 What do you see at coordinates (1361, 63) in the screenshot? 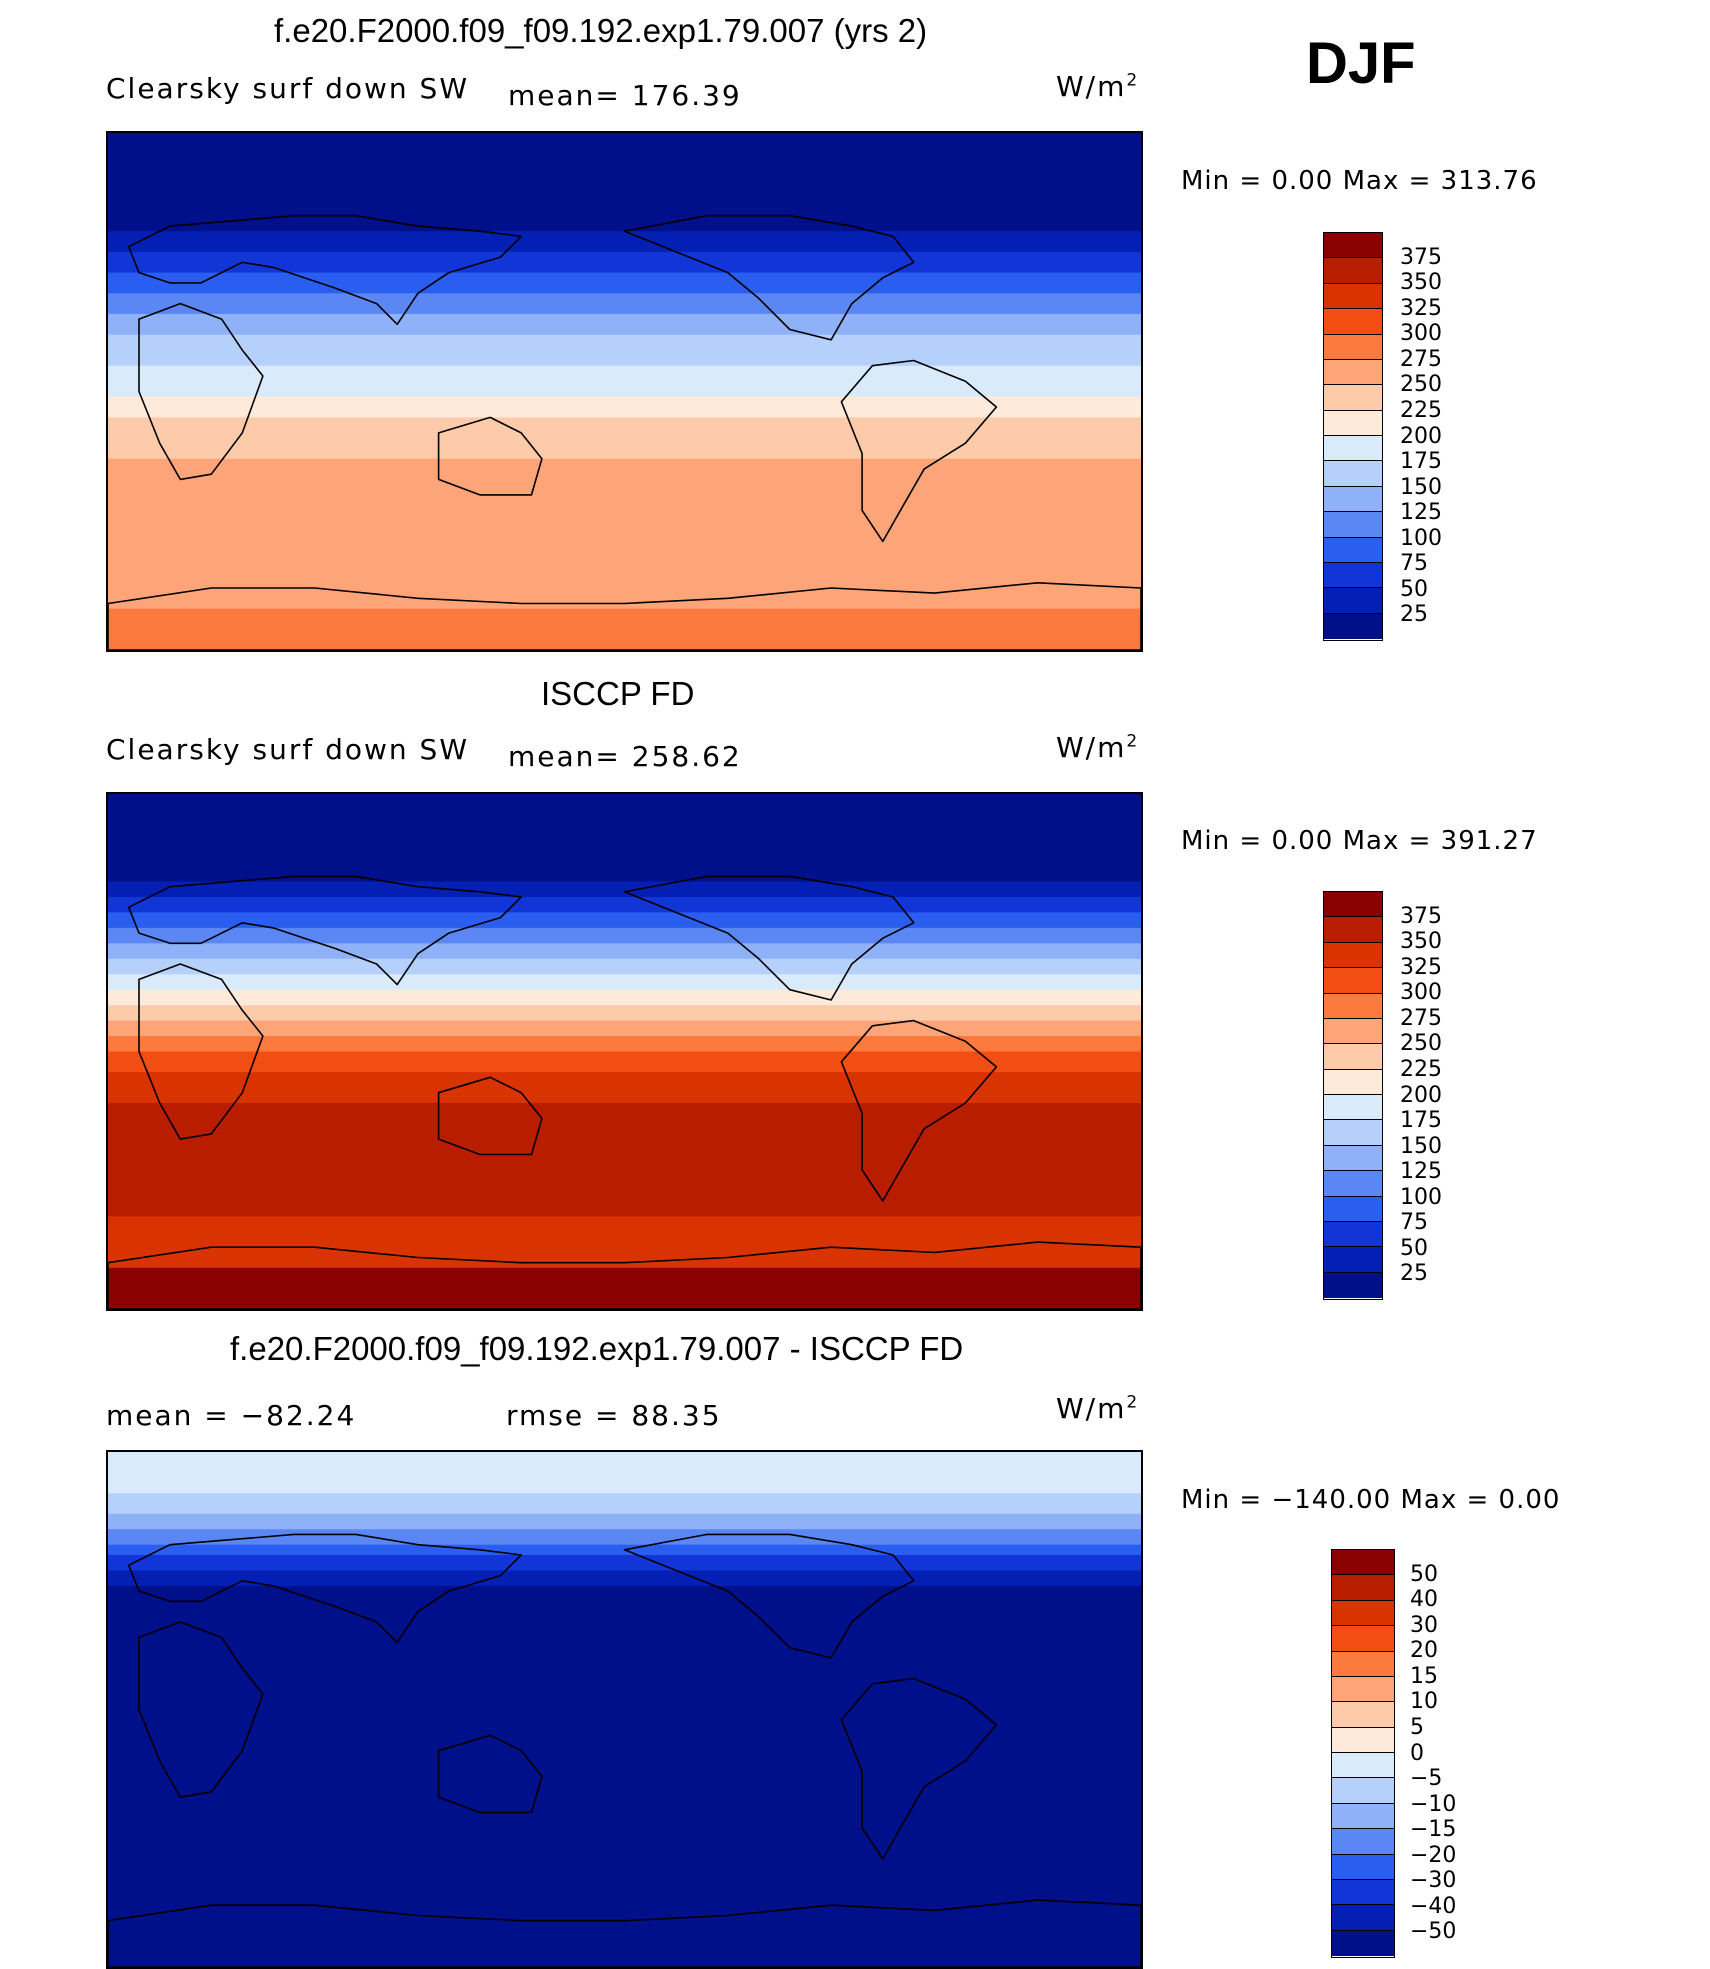
I see `season-label: DJF` at bounding box center [1361, 63].